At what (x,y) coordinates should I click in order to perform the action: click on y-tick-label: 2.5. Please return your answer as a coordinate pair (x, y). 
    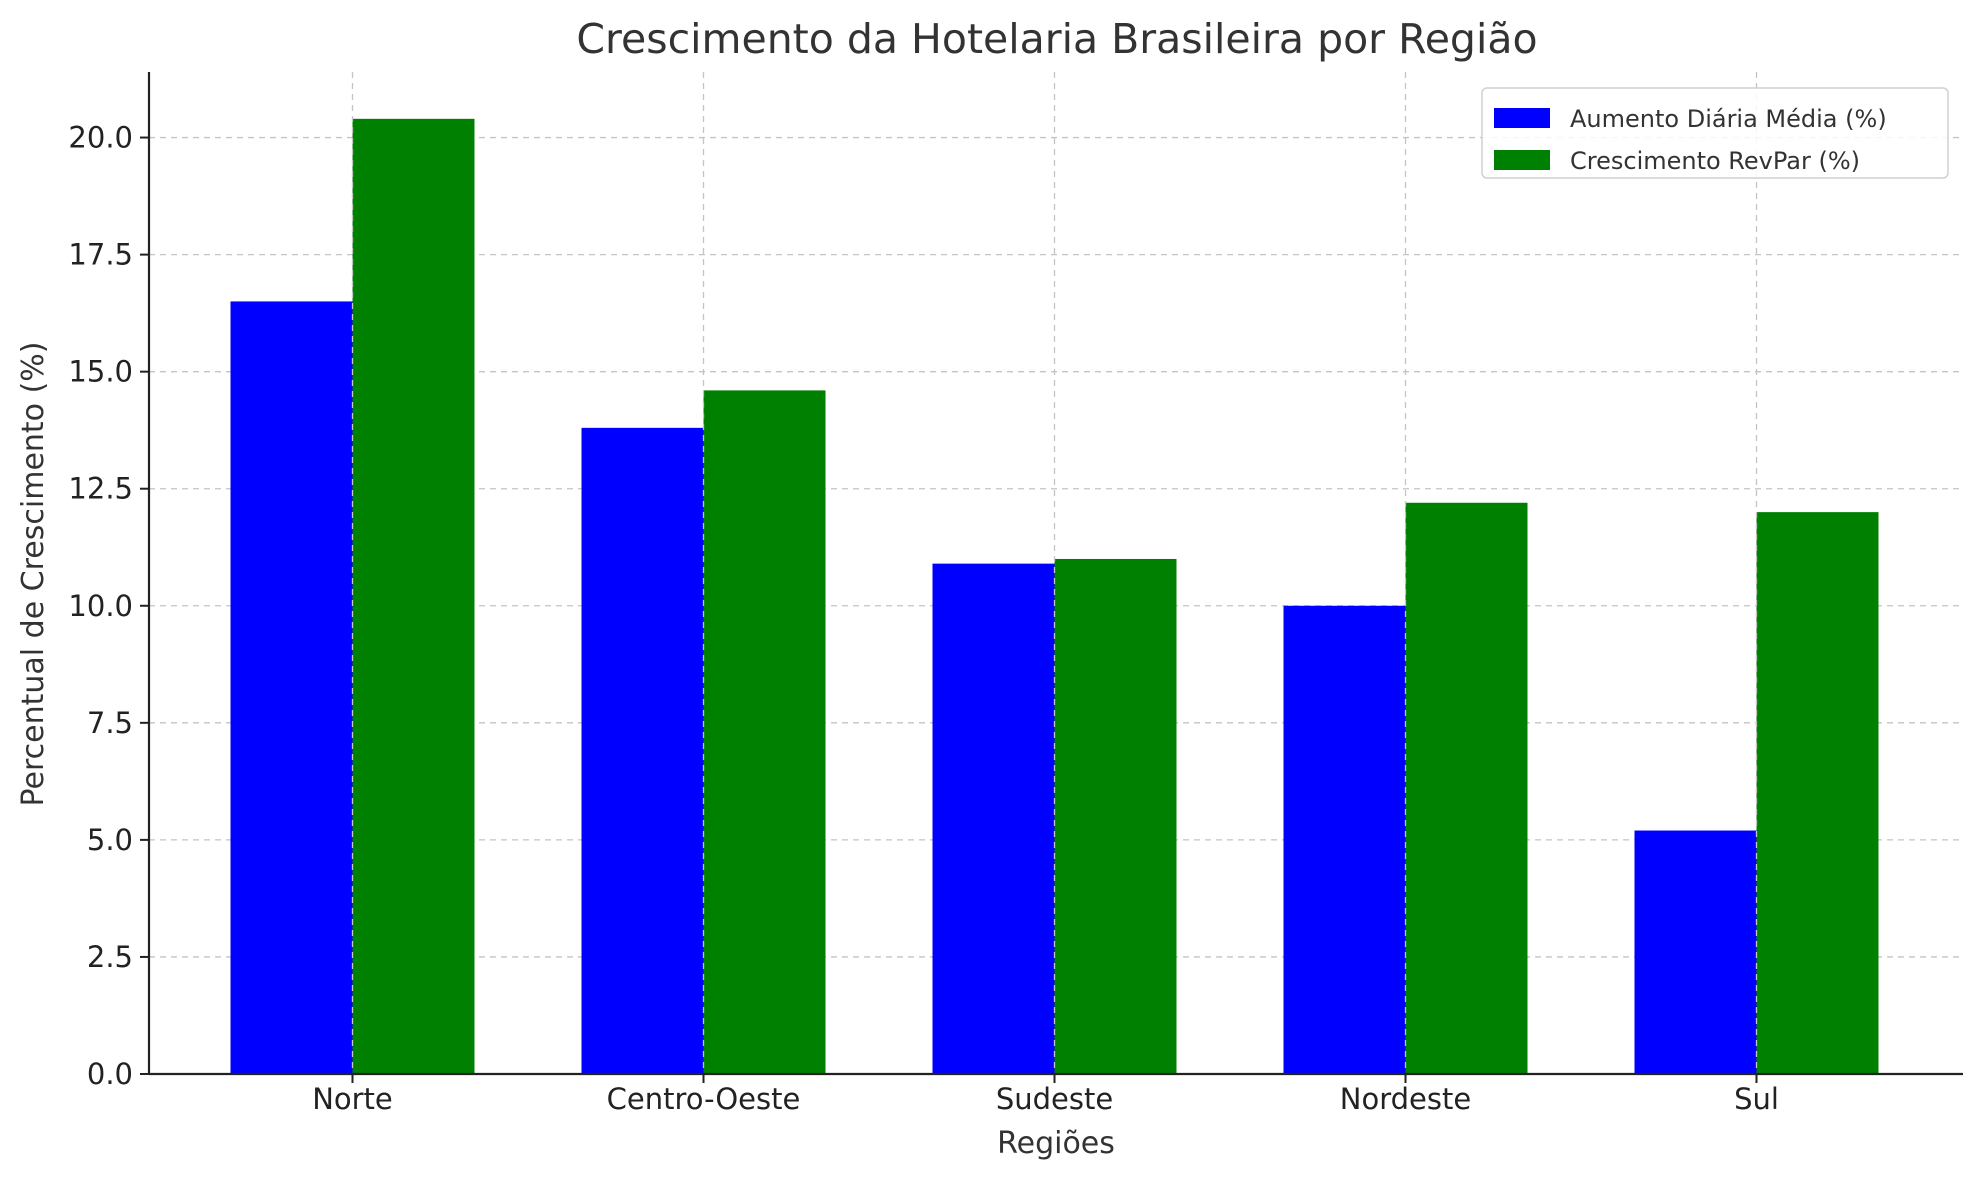
    Looking at the image, I should click on (110, 957).